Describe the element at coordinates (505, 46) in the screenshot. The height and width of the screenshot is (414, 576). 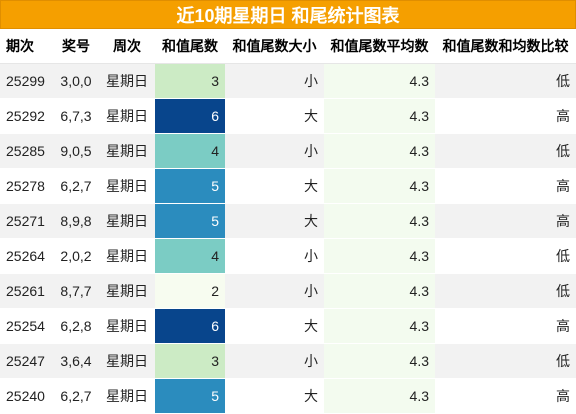
I see `header-compare: 和值尾数和均数比较` at that location.